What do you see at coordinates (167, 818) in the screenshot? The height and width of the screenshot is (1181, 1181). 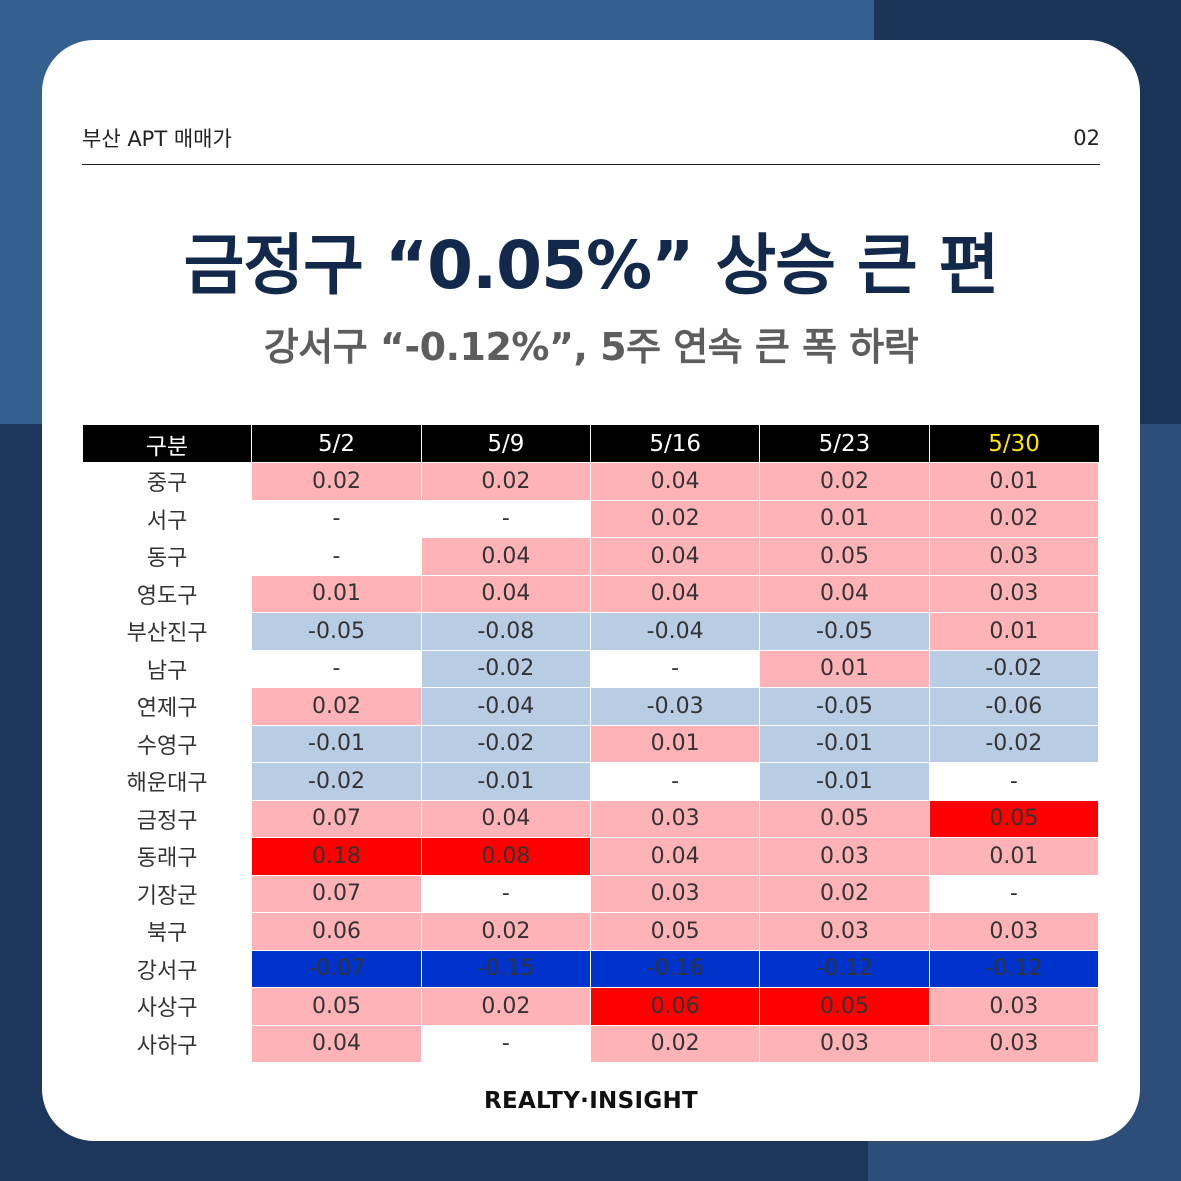 I see `district-label: 금정구` at bounding box center [167, 818].